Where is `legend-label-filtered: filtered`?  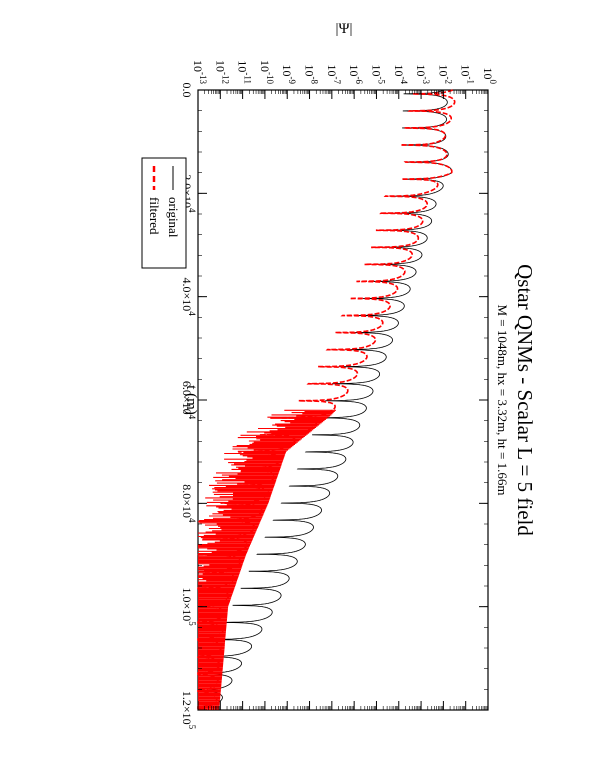 legend-label-filtered: filtered is located at coordinates (154, 216).